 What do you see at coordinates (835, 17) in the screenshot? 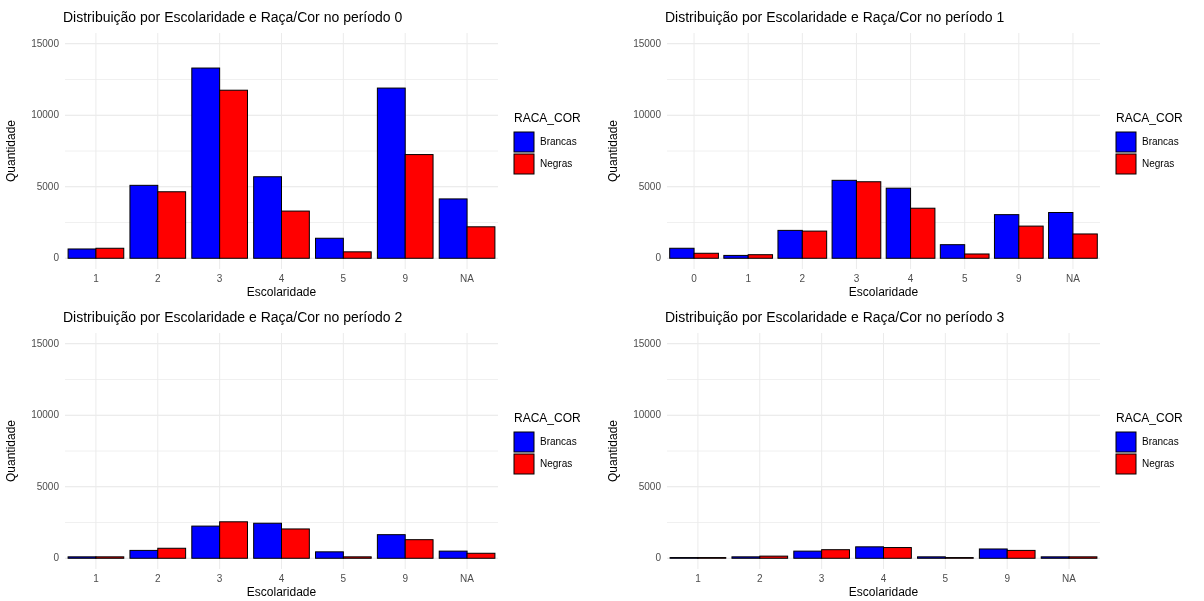
I see `chart-title: Distribuição por Escolaridade e Raça/Cor no período 1` at bounding box center [835, 17].